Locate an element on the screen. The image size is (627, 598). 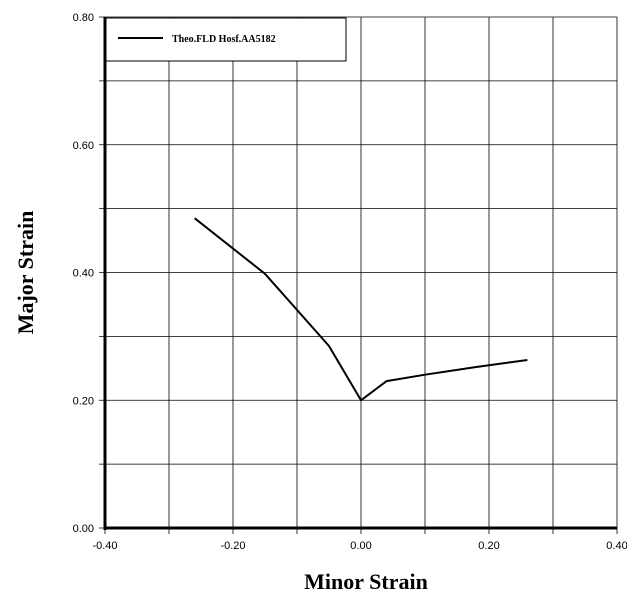
y-tick-label: 0.80 is located at coordinates (83, 18).